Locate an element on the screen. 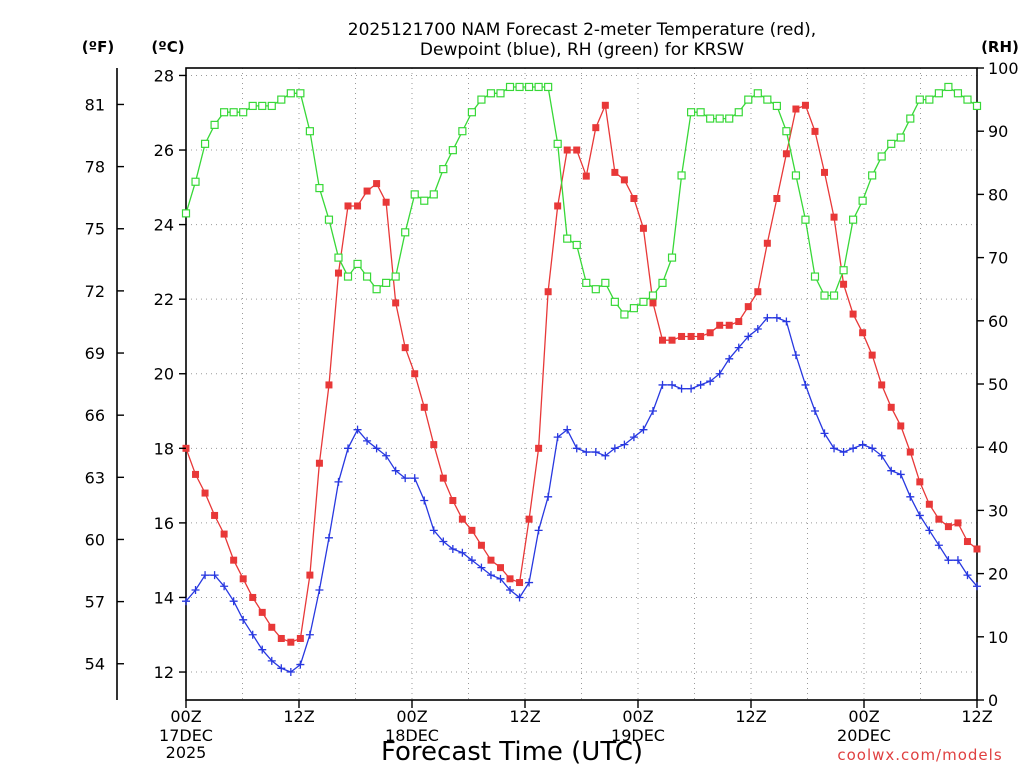 The width and height of the screenshot is (1024, 768). x-tick-year-label: 2025 is located at coordinates (186, 752).